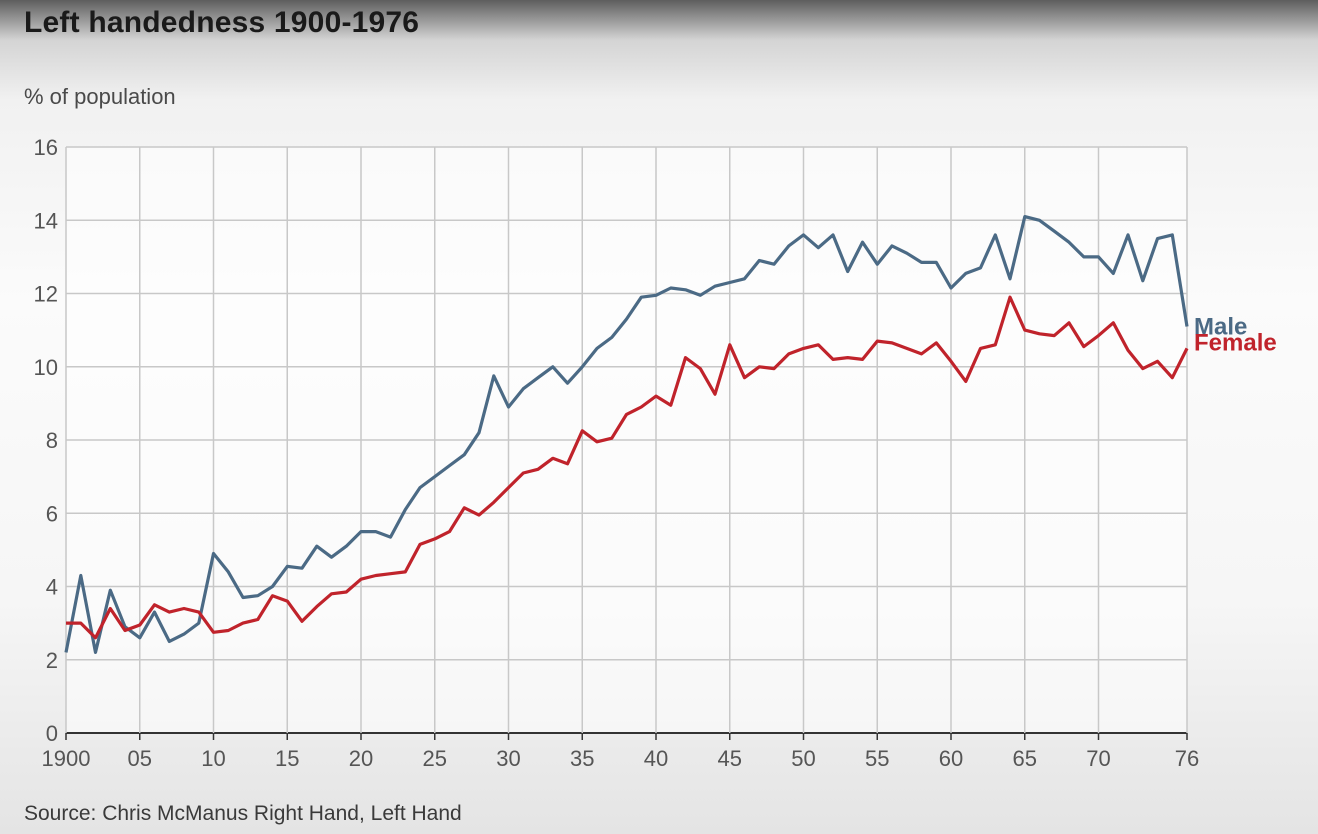 The image size is (1318, 834). I want to click on y-tick-label: 6, so click(52, 513).